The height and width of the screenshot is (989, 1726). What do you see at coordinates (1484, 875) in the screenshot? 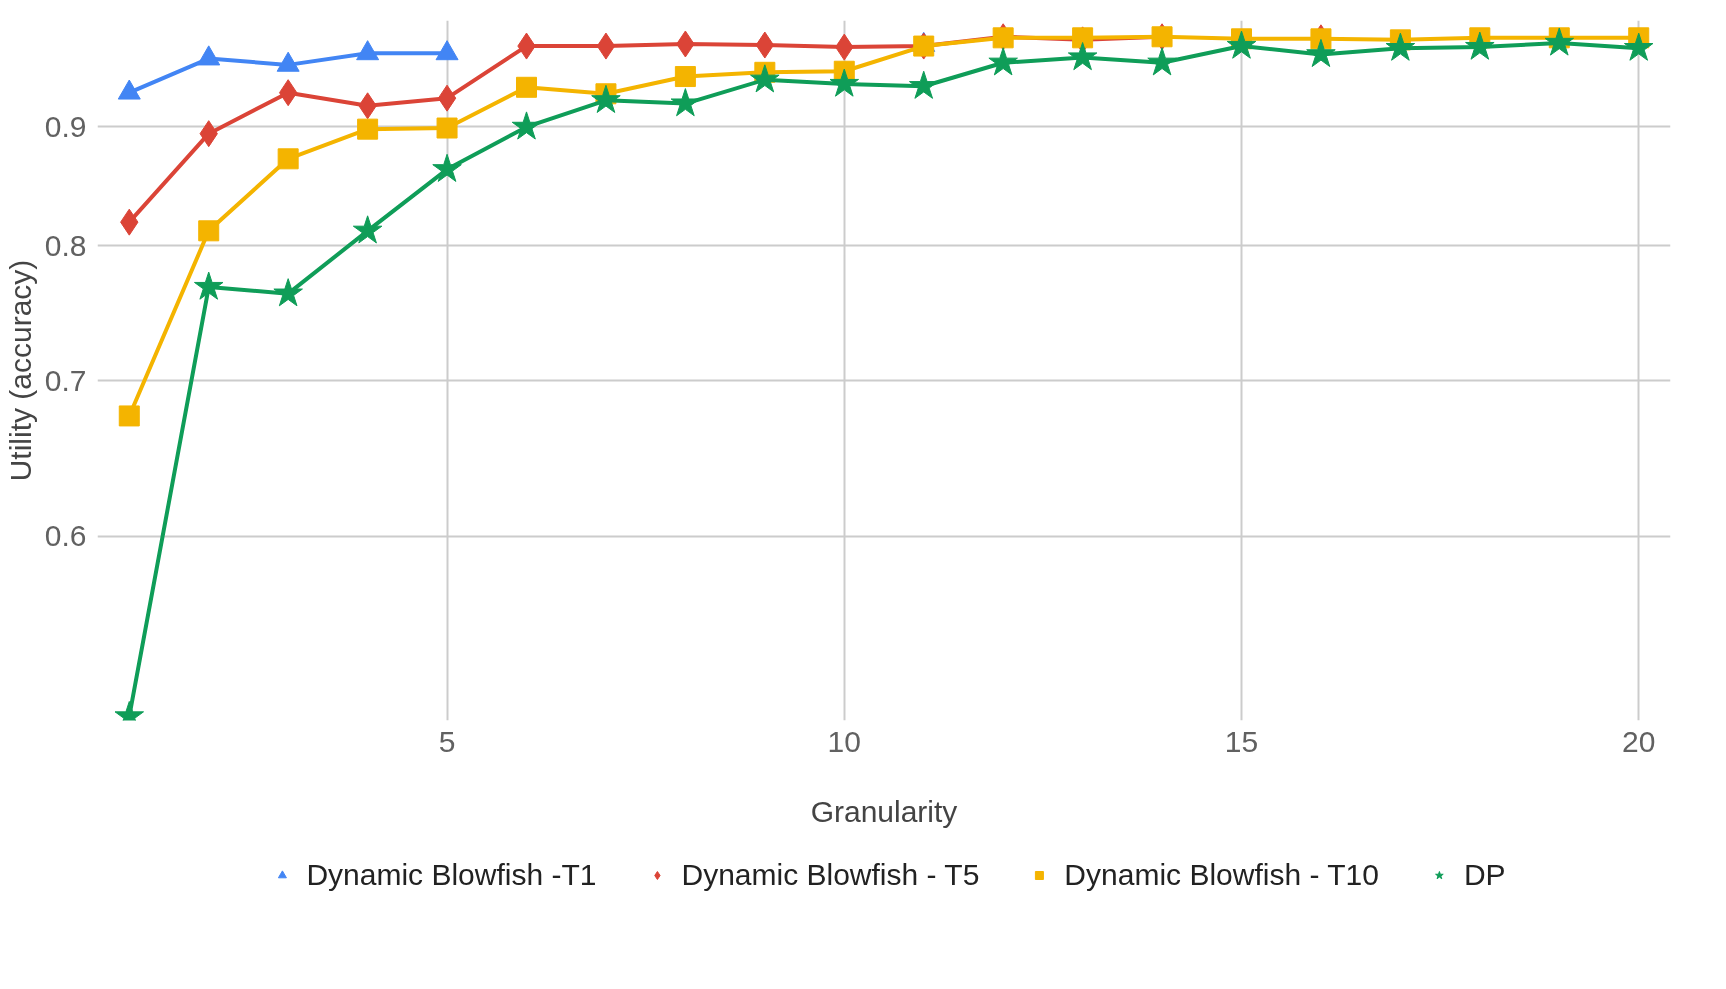
I see `legend-label: DP` at bounding box center [1484, 875].